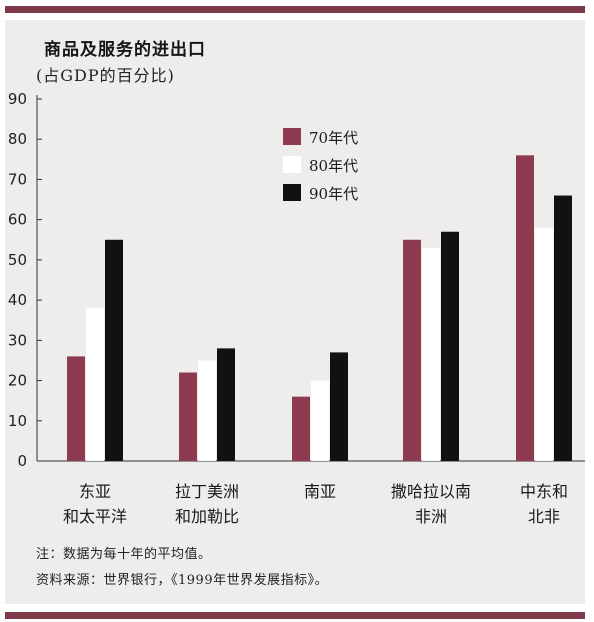 The width and height of the screenshot is (594, 622). What do you see at coordinates (431, 491) in the screenshot?
I see `category-label: 撒哈拉以南` at bounding box center [431, 491].